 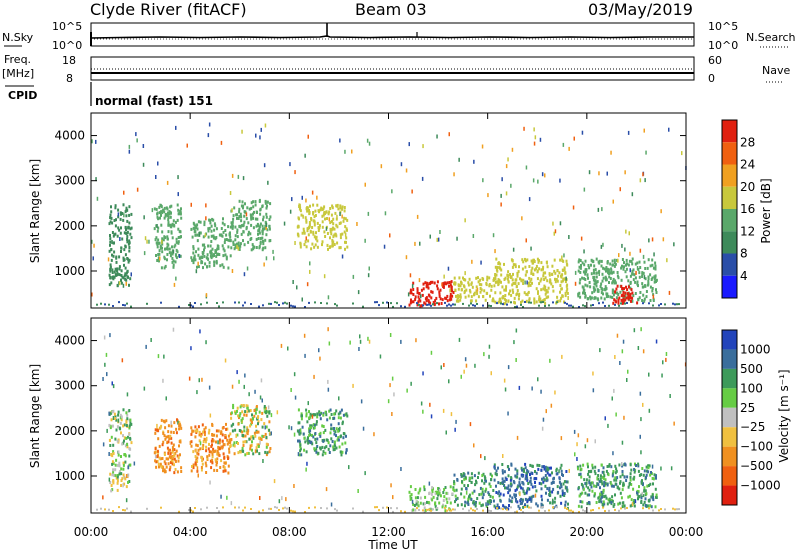 What do you see at coordinates (35, 416) in the screenshot?
I see `velocity-ylabel: Slant Range [km]` at bounding box center [35, 416].